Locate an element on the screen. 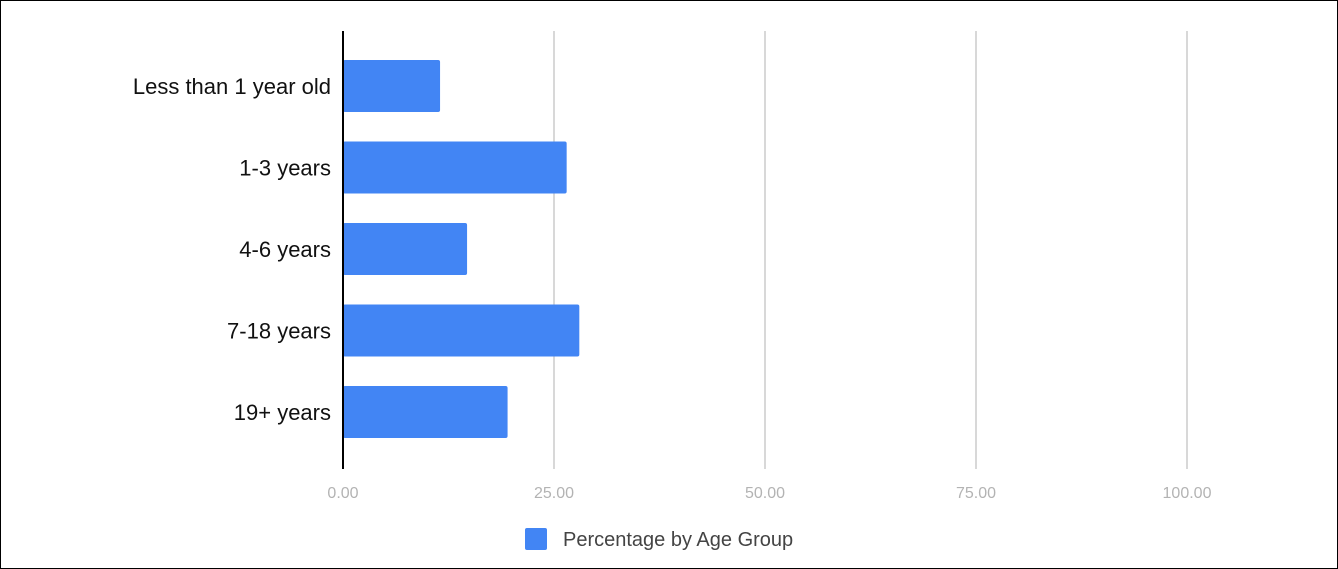 This screenshot has width=1338, height=569. tick-labels: 0.00 25.00 50.00 75.00 100.00 is located at coordinates (769, 493).